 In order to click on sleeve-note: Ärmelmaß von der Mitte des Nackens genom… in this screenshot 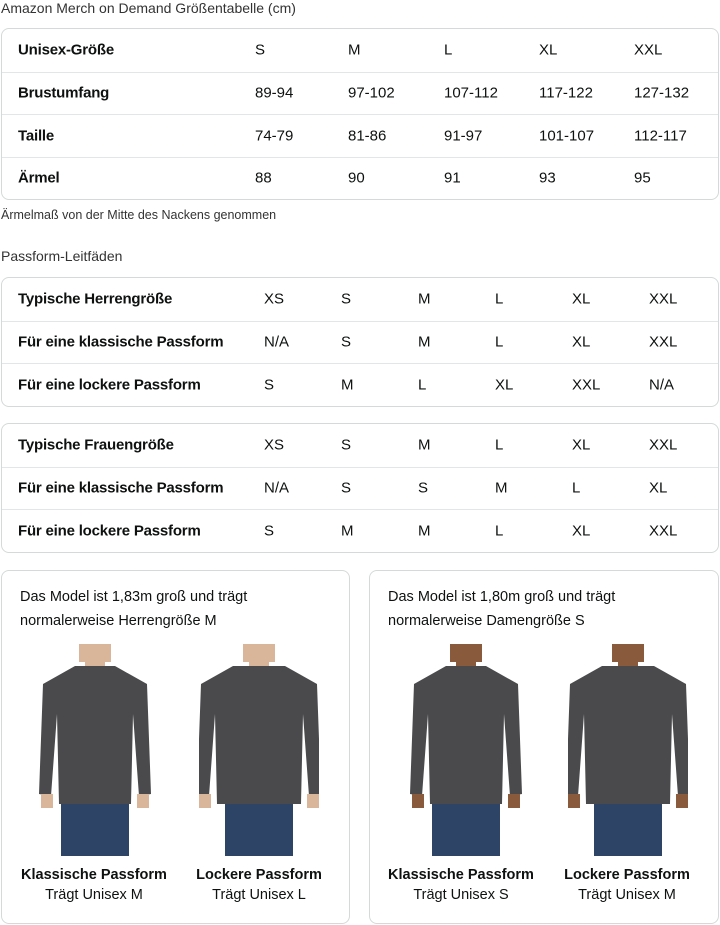, I will do `click(139, 215)`.